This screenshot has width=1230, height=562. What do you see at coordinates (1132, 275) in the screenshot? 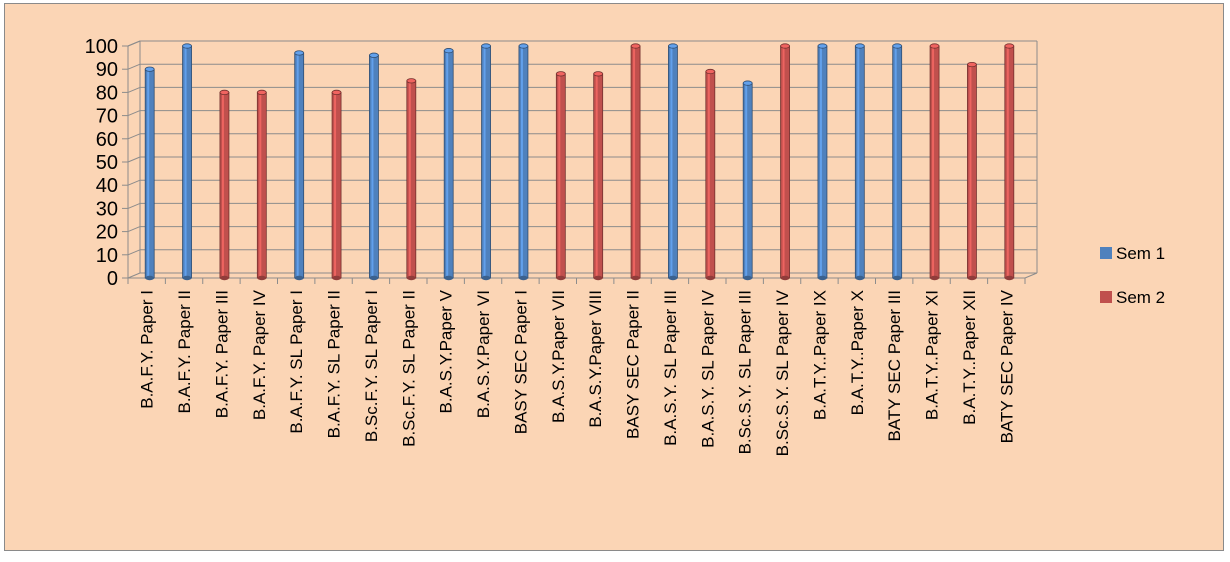
I see `legend: Sem 1 Sem 2` at bounding box center [1132, 275].